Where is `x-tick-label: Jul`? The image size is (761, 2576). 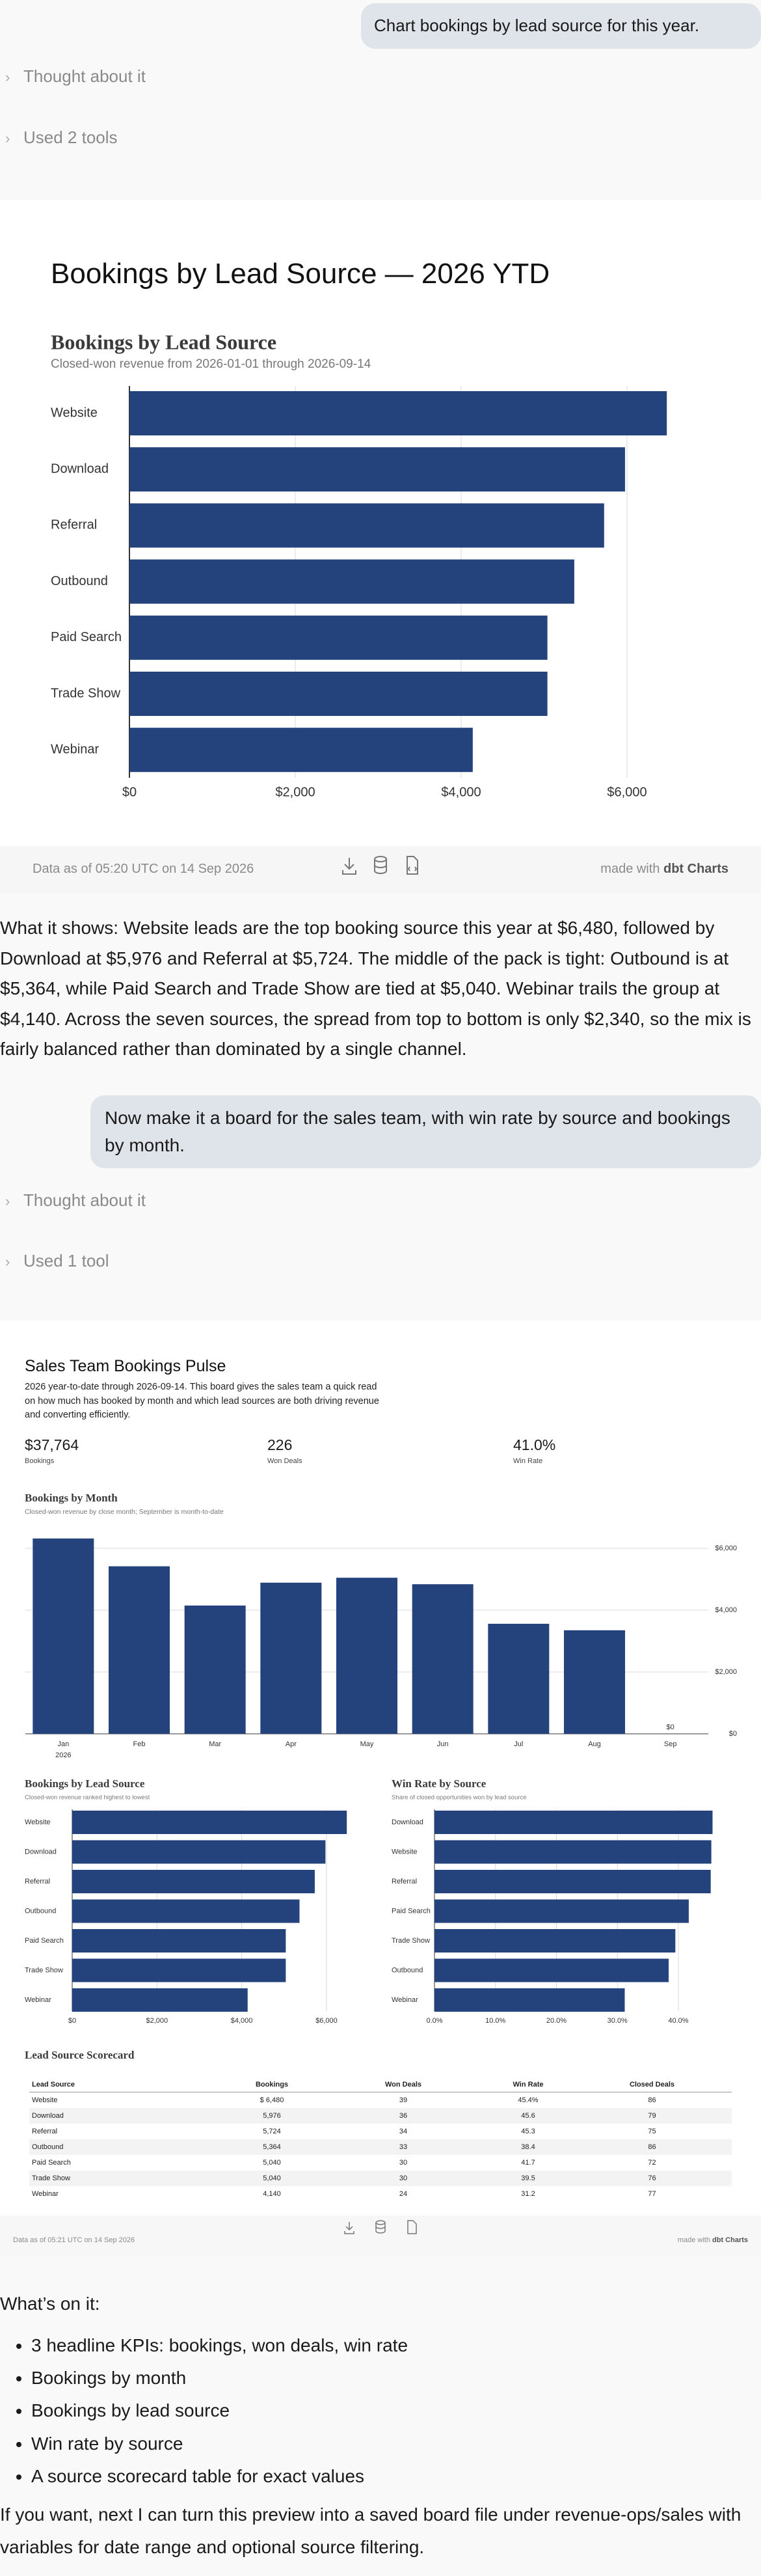
x-tick-label: Jul is located at coordinates (518, 1744).